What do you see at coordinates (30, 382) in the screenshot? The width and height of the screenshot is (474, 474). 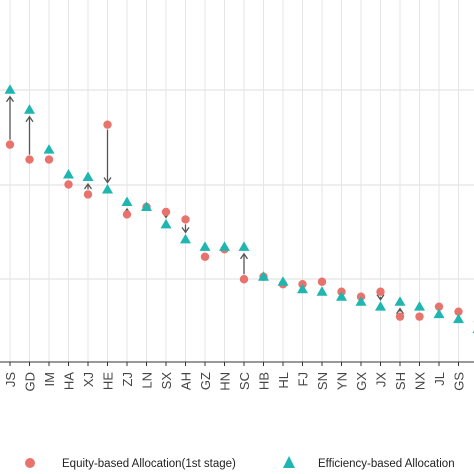 I see `x-tick-label-gd: GD` at bounding box center [30, 382].